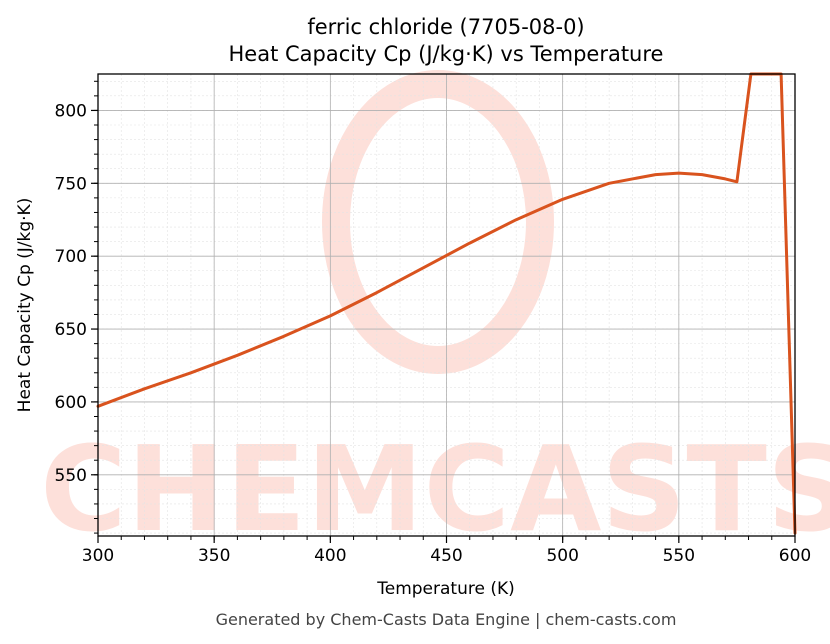  I want to click on x-tick-label: 350, so click(214, 556).